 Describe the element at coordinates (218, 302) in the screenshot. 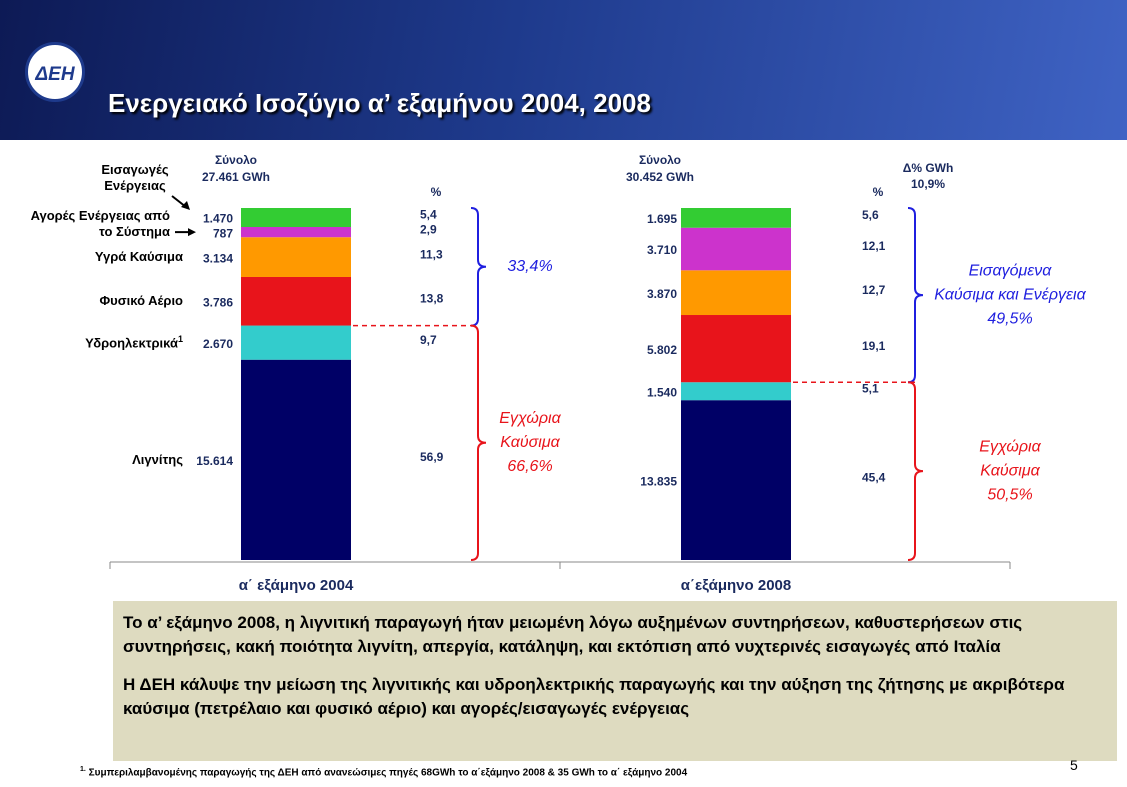

I see `value-label: 3.786` at that location.